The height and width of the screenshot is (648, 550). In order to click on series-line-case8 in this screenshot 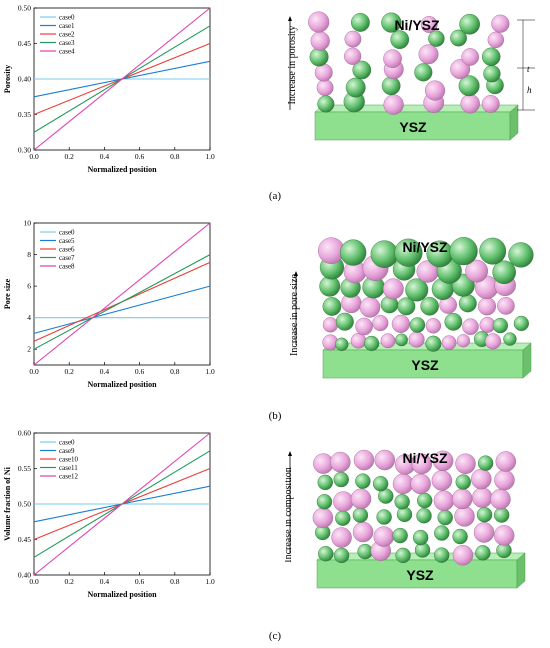, I will do `click(122, 294)`.